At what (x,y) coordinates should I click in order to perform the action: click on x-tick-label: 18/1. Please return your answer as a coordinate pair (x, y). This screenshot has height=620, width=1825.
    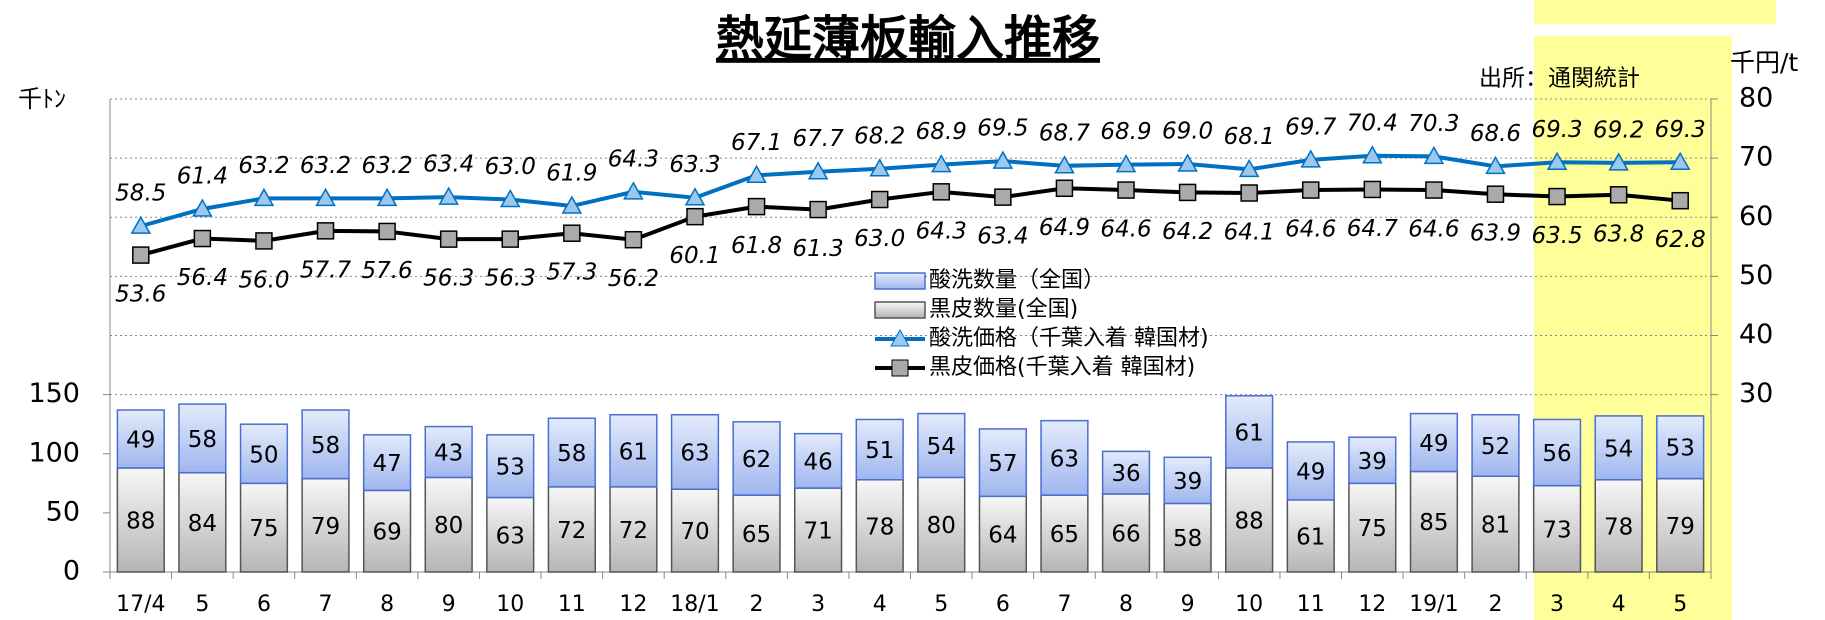
    Looking at the image, I should click on (694, 604).